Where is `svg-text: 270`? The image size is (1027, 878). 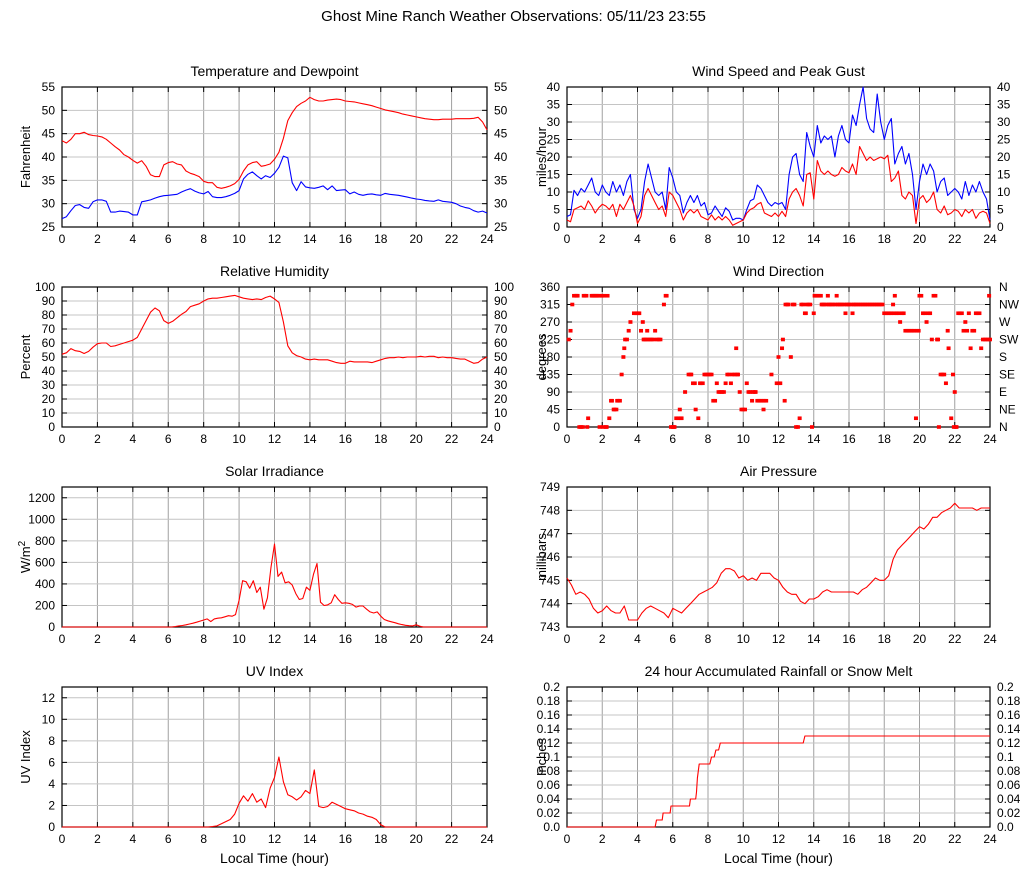
svg-text: 270 is located at coordinates (550, 322).